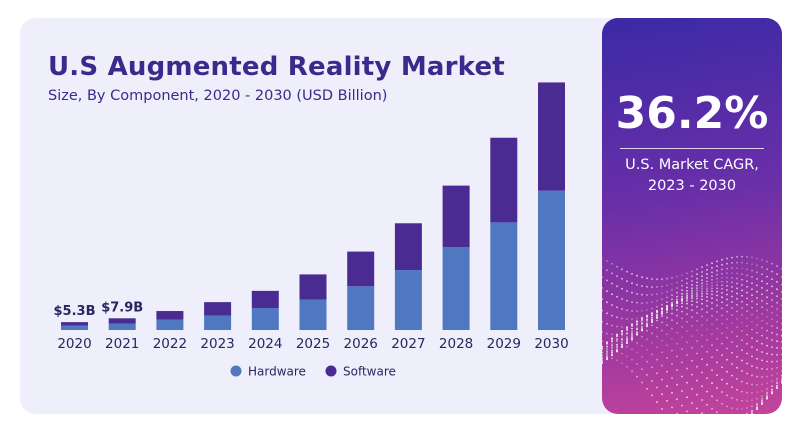 The width and height of the screenshot is (800, 434). Describe the element at coordinates (692, 186) in the screenshot. I see `cagr-label-line2: 2023 - 2030` at that location.